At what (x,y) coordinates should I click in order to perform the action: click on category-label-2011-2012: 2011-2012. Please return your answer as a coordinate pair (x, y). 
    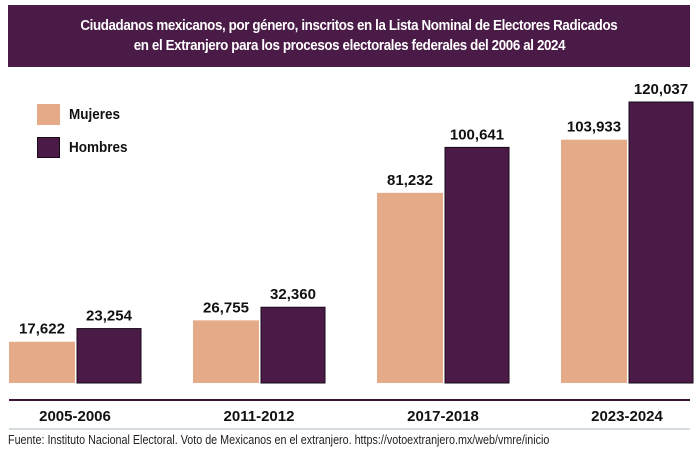
    Looking at the image, I should click on (259, 416).